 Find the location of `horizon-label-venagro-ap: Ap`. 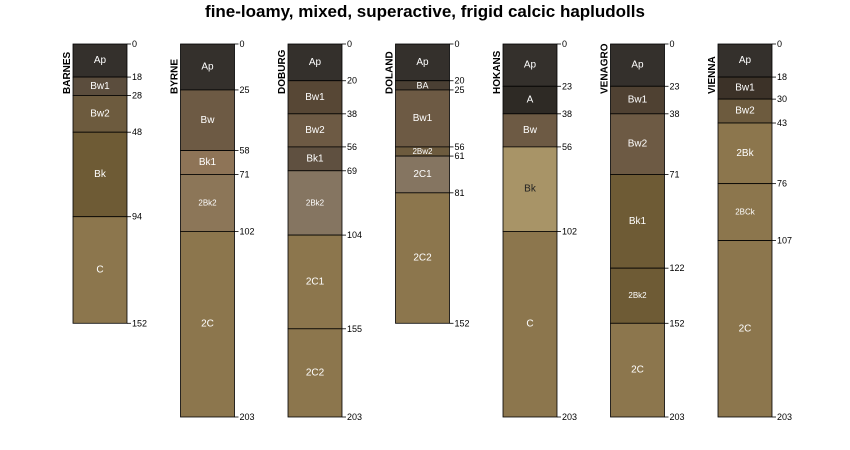

horizon-label-venagro-ap: Ap is located at coordinates (637, 65).